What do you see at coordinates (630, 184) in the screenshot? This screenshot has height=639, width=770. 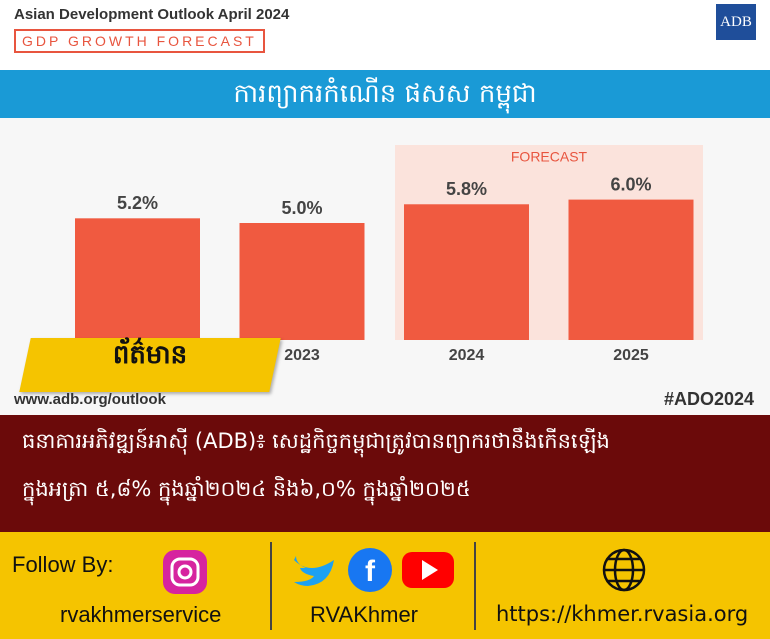 I see `value-label: 6.0%` at bounding box center [630, 184].